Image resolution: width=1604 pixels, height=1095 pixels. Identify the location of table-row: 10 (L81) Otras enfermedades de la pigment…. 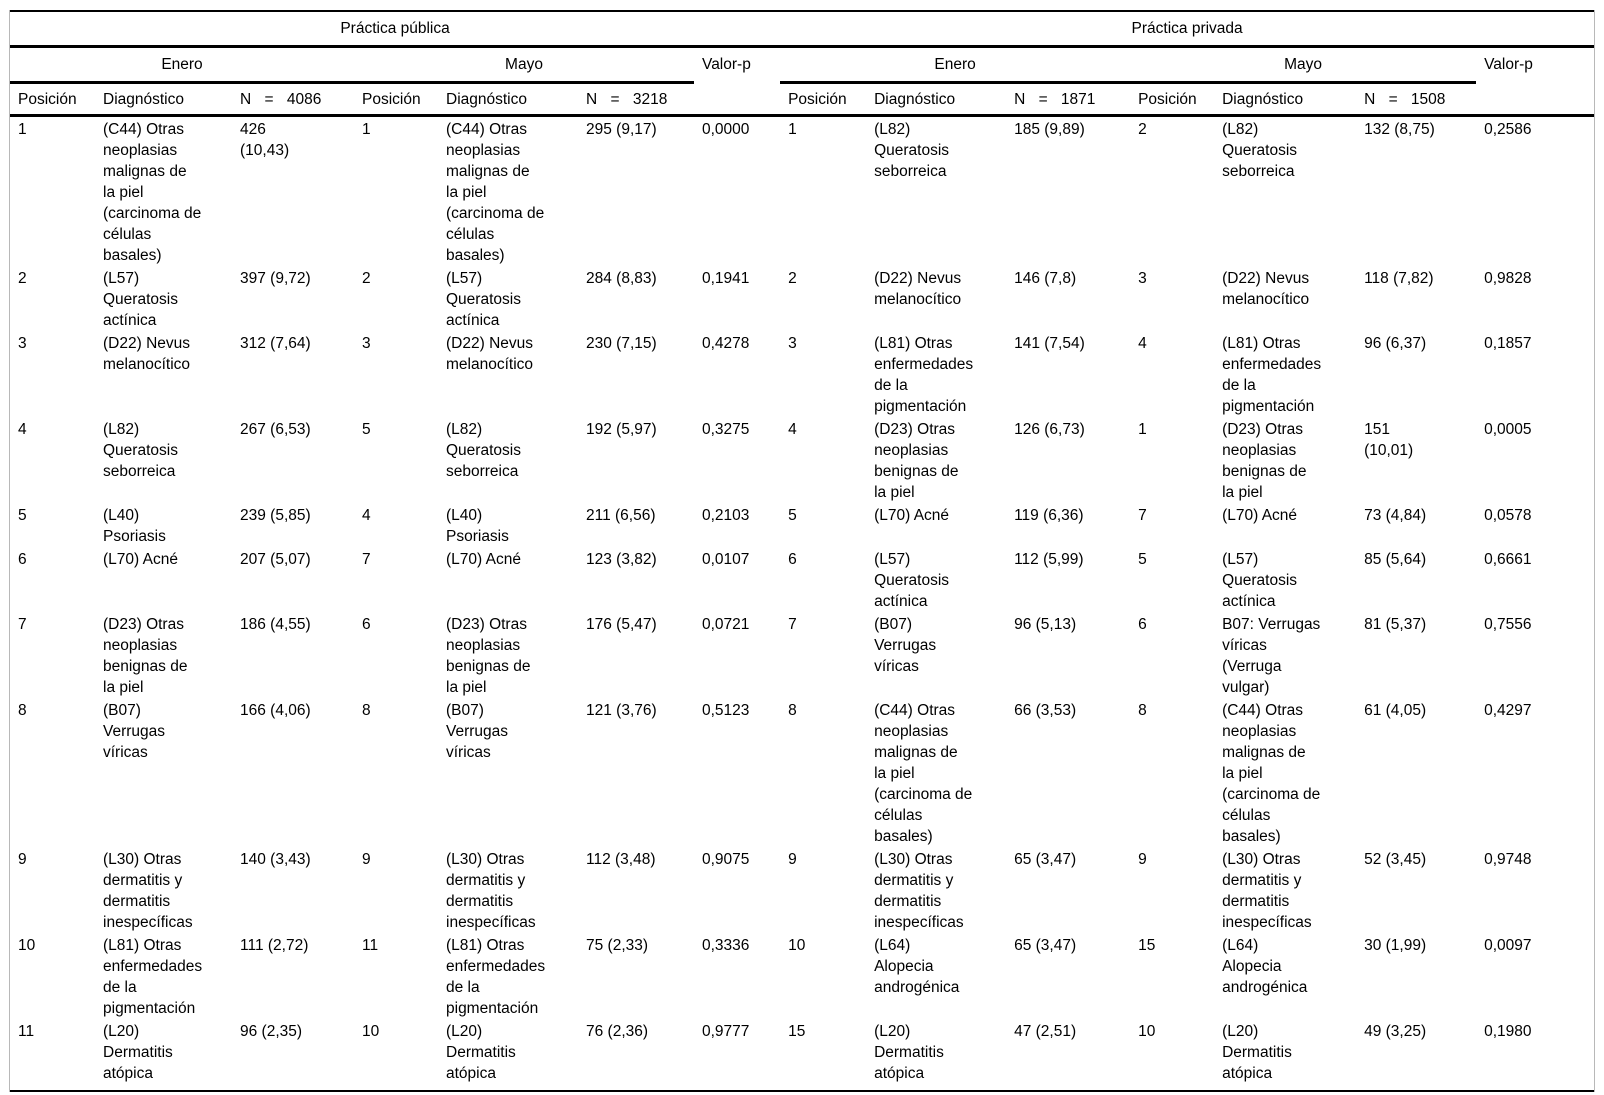
(802, 976).